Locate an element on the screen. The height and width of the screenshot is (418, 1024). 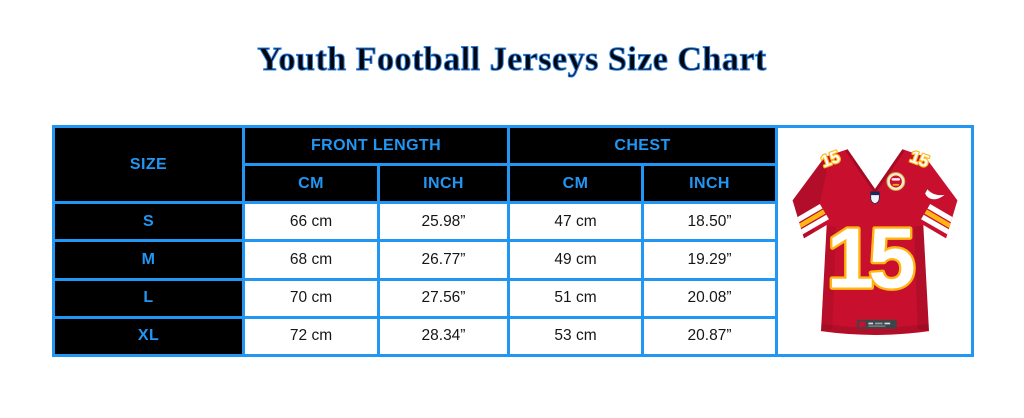
chest-cm-cell: 49 cm is located at coordinates (575, 260).